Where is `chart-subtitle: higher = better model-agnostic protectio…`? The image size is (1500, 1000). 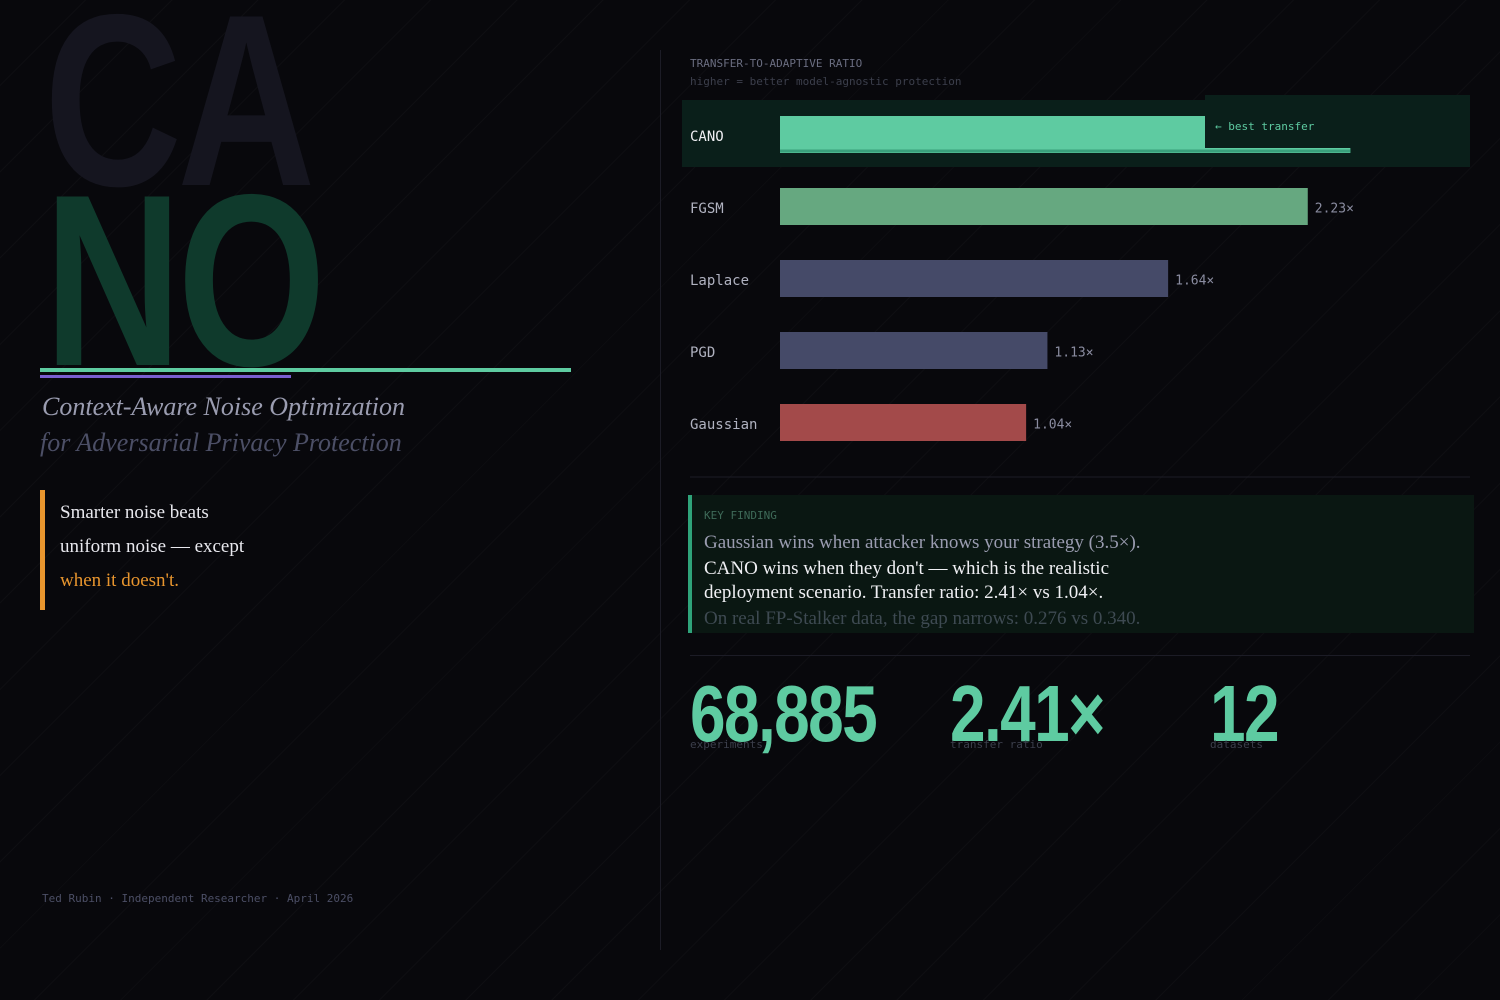
chart-subtitle: higher = better model-agnostic protectio… is located at coordinates (826, 81).